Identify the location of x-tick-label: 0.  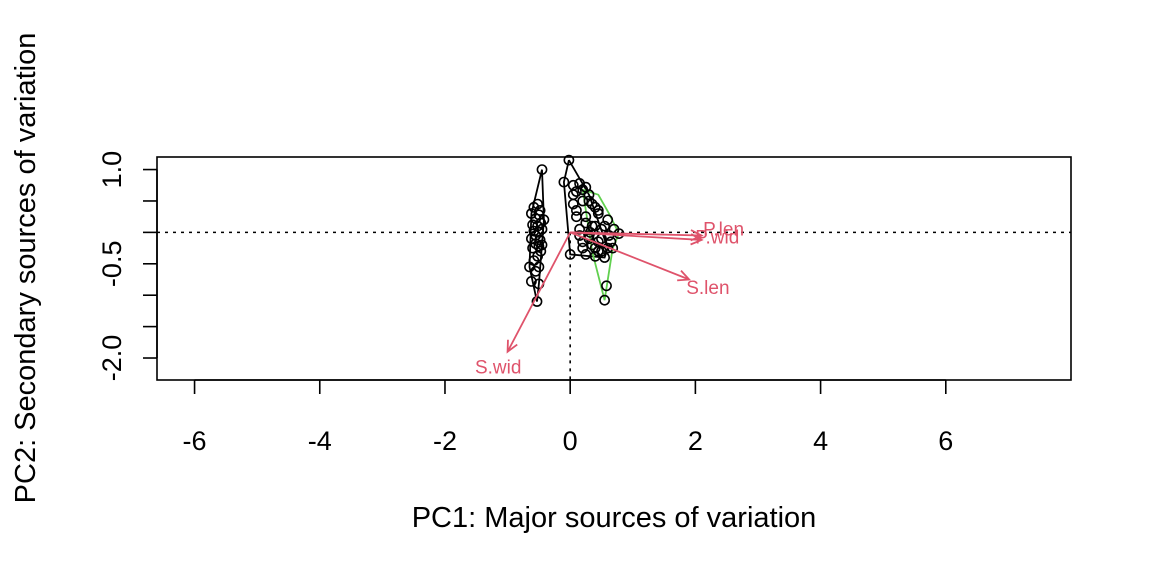
(570, 441).